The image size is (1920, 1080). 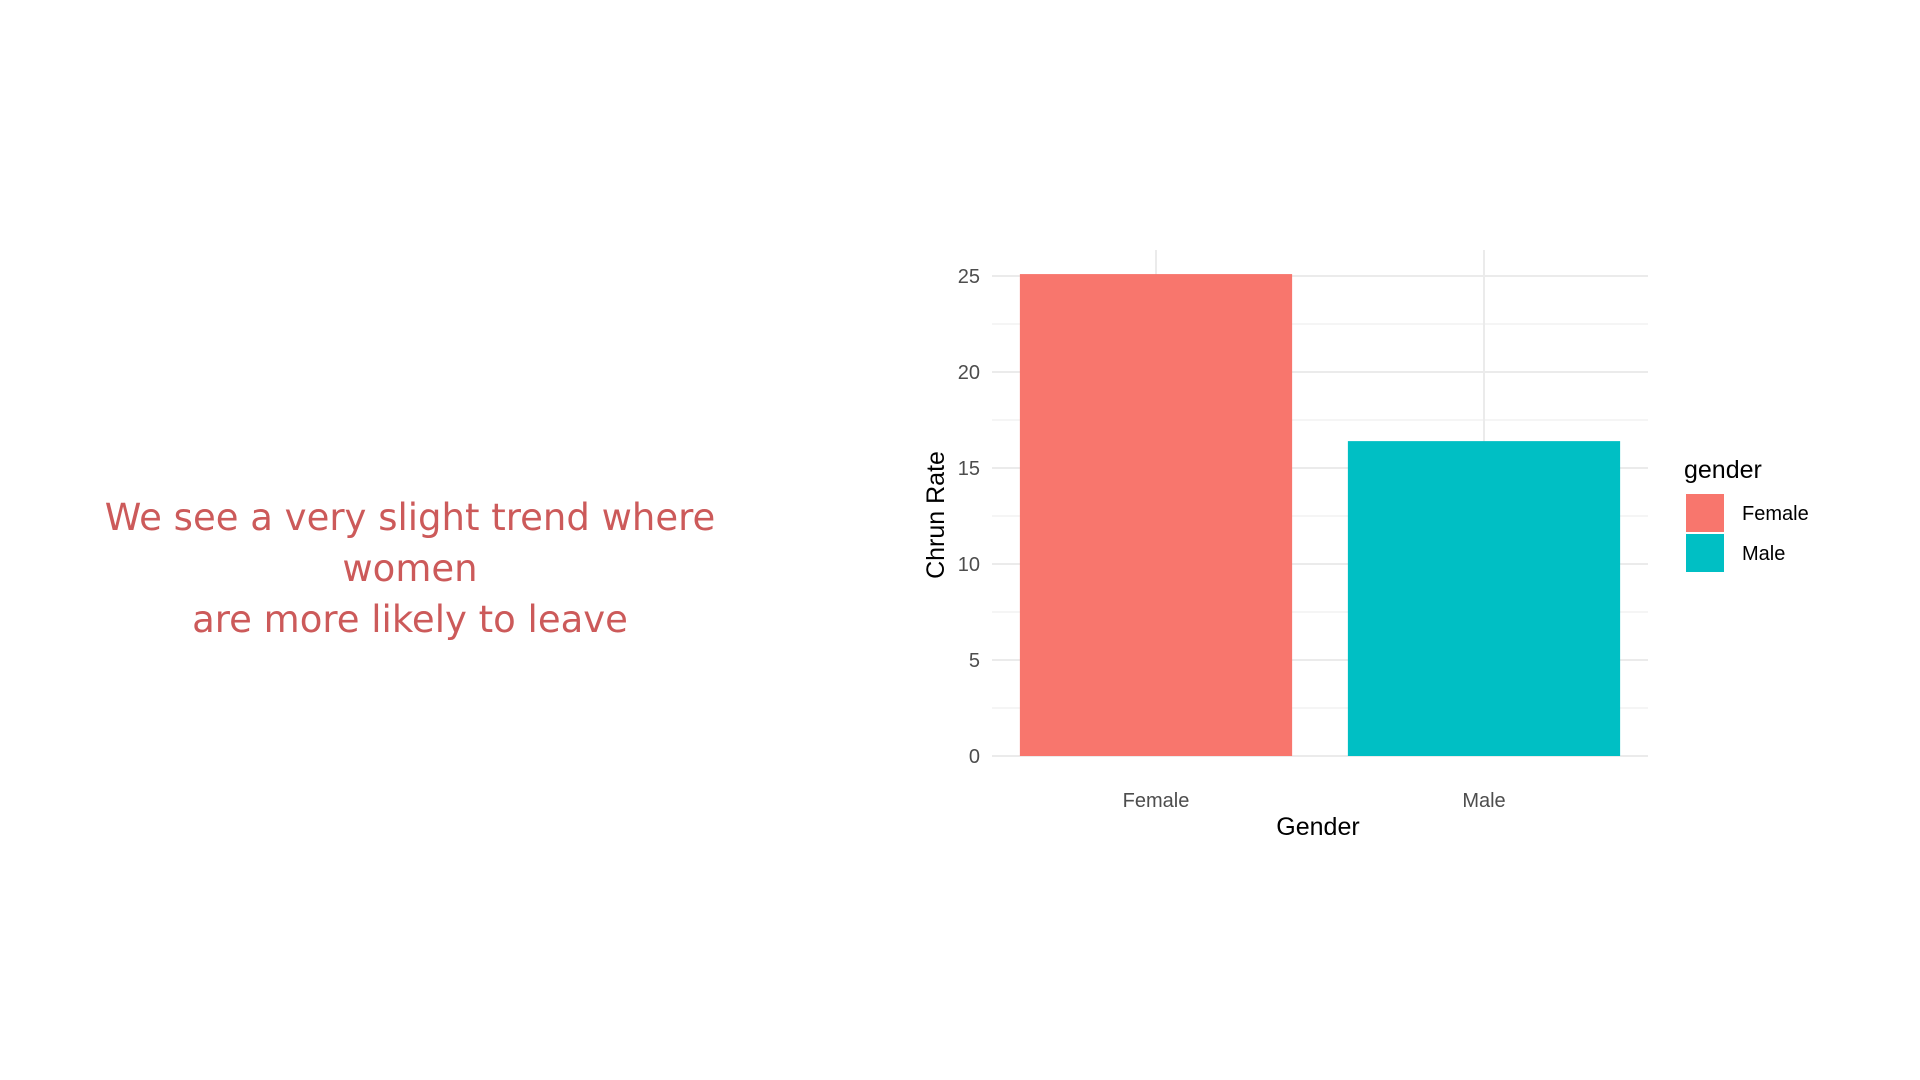 I want to click on legend: gender Female Male, so click(x=1746, y=514).